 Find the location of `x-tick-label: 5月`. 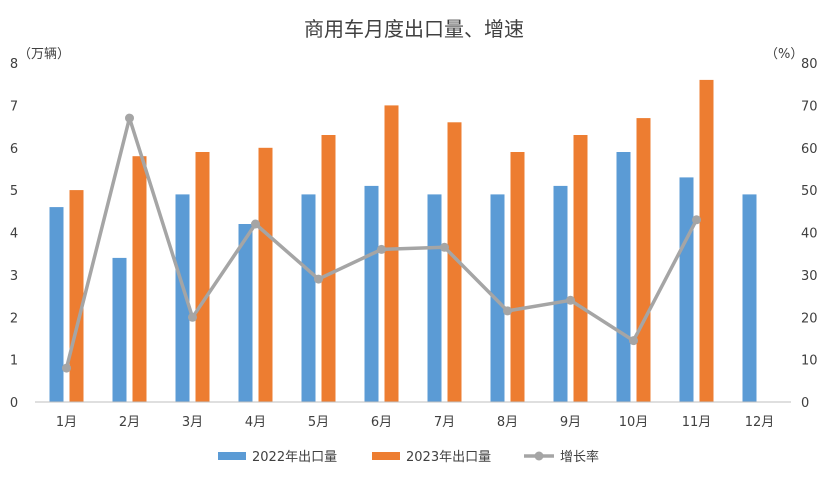

x-tick-label: 5月 is located at coordinates (318, 422).